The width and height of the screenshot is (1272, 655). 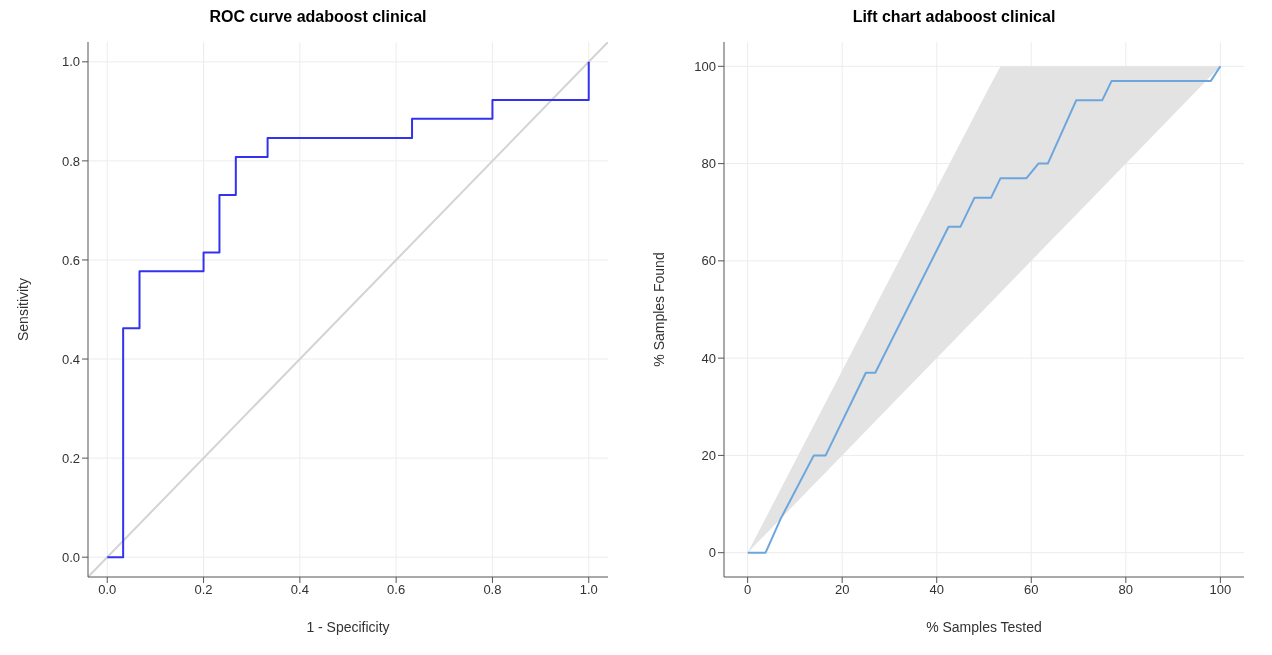 I want to click on x-tick-label: 100, so click(x=1220, y=590).